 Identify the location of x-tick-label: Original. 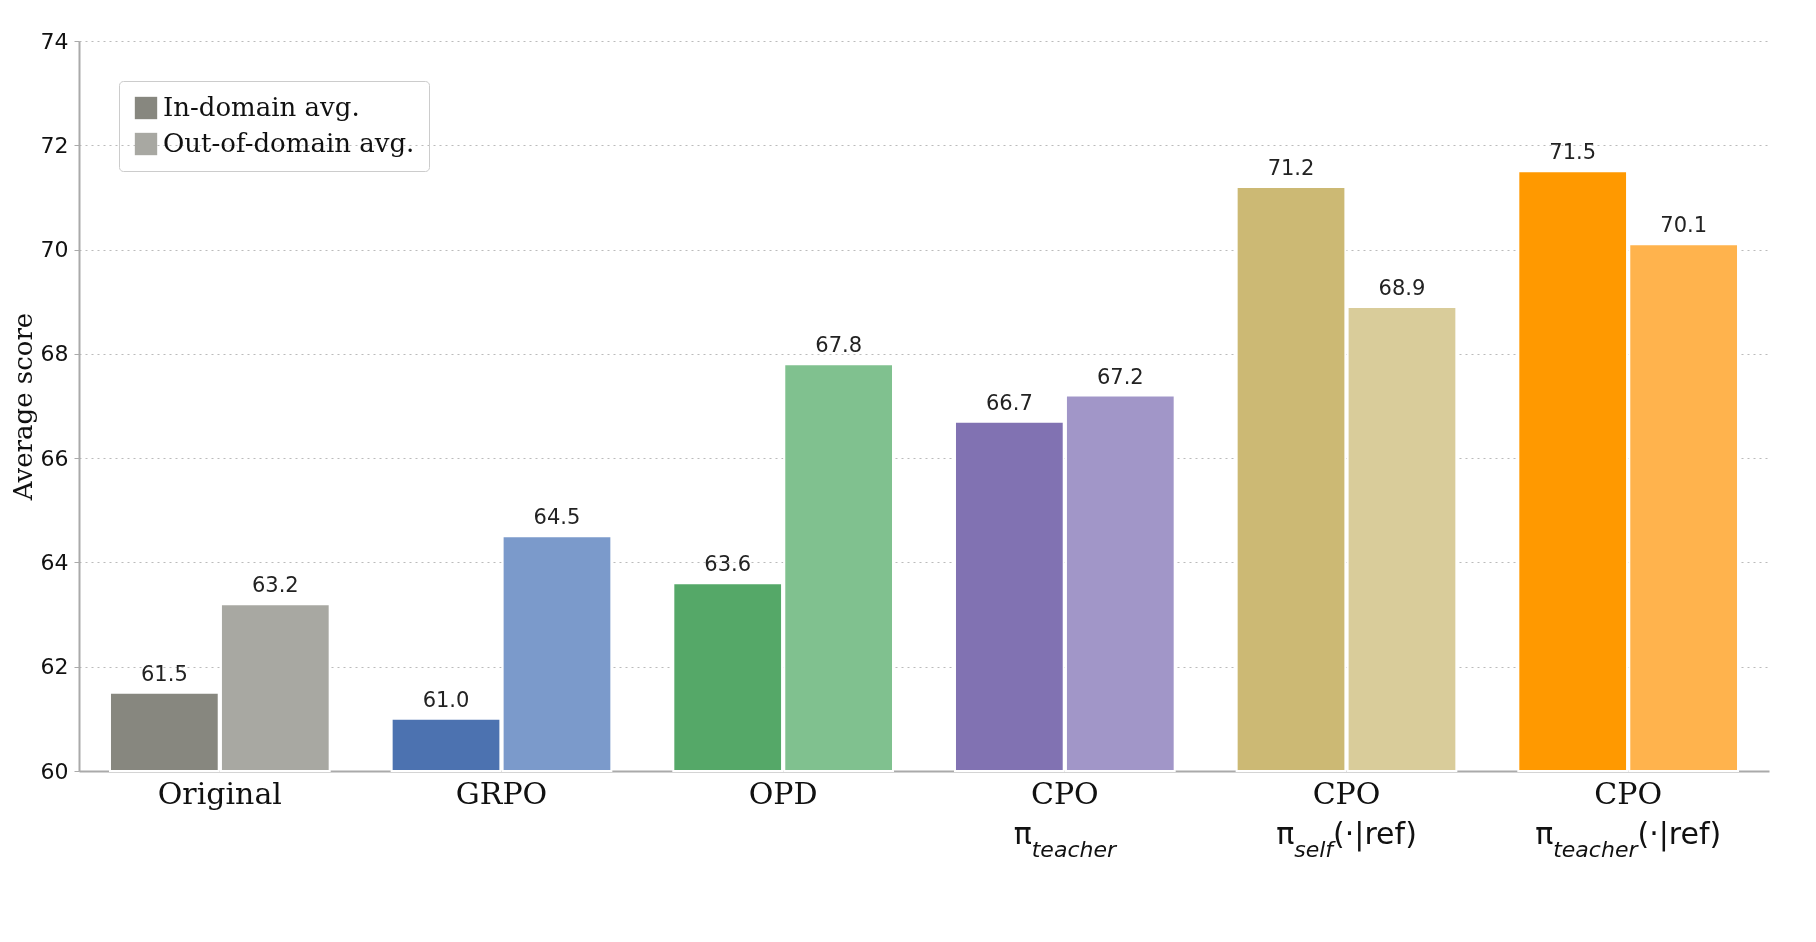
(219, 793).